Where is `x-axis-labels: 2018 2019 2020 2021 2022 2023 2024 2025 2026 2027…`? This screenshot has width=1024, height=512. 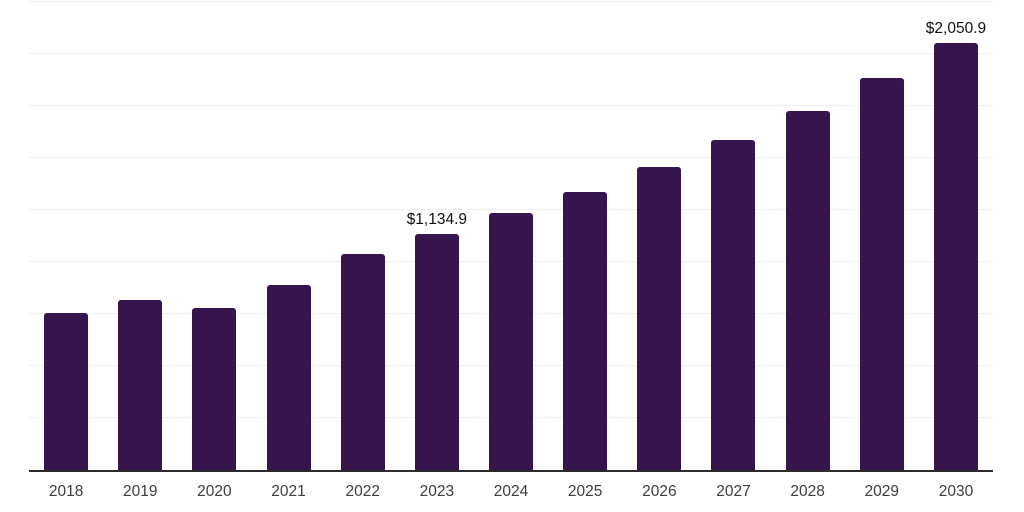 x-axis-labels: 2018 2019 2020 2021 2022 2023 2024 2025 2026 2027… is located at coordinates (511, 492).